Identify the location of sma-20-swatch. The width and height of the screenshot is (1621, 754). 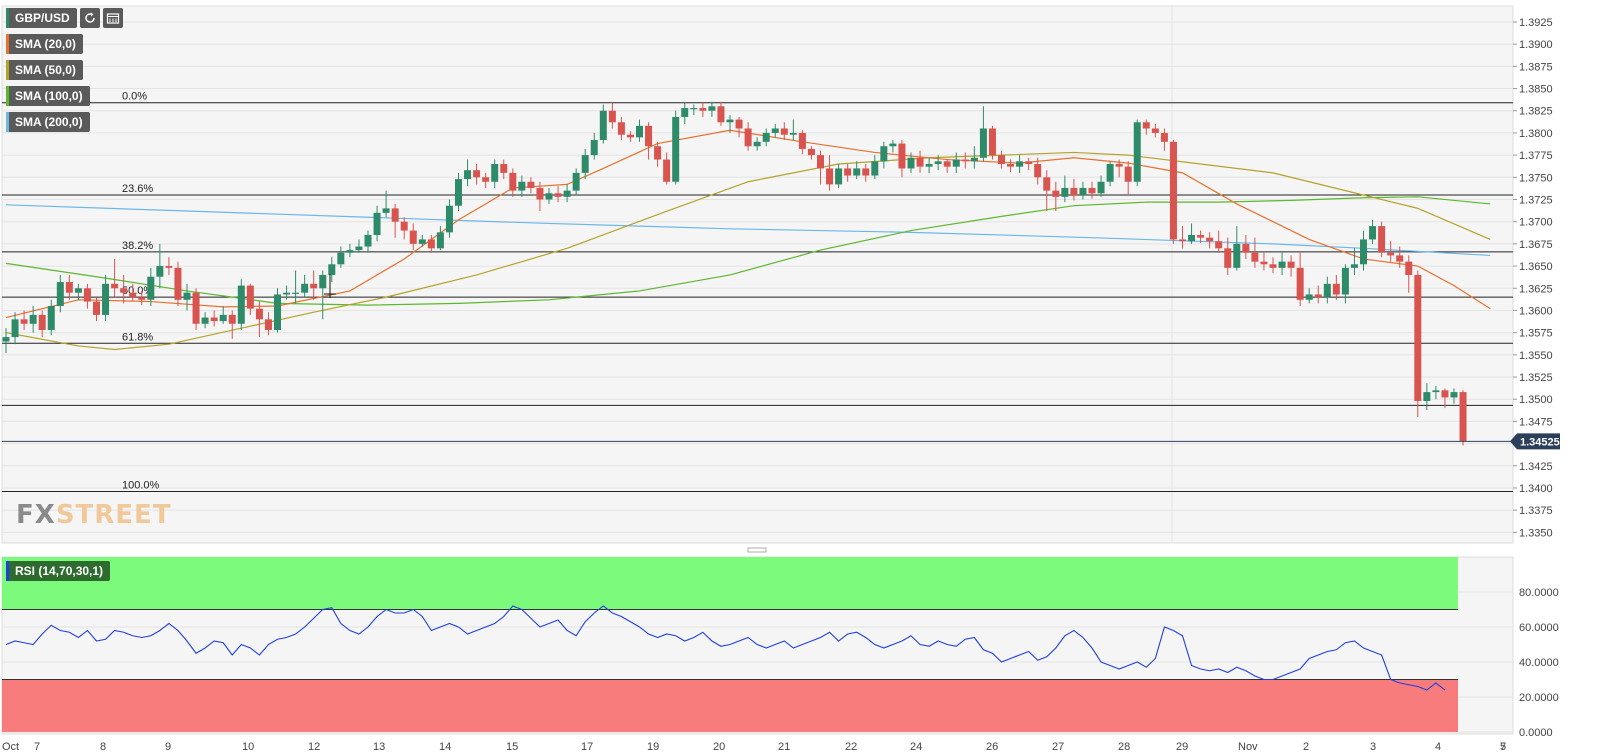
(7, 44).